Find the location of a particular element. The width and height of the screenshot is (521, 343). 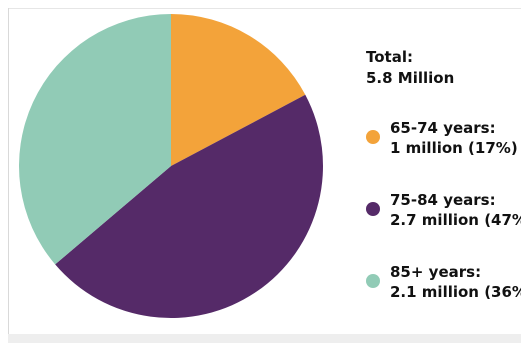

legend-item-85-plus: 85+ years: 2.1 million (36% is located at coordinates (443, 287).